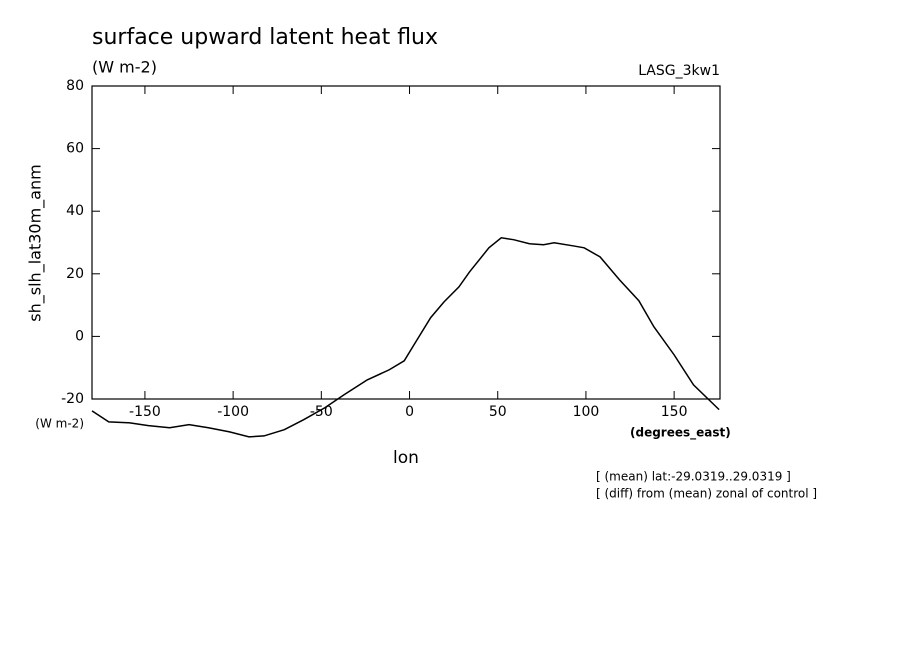  Describe the element at coordinates (124, 67) in the screenshot. I see `chart-subtitle: (W m-2)` at that location.